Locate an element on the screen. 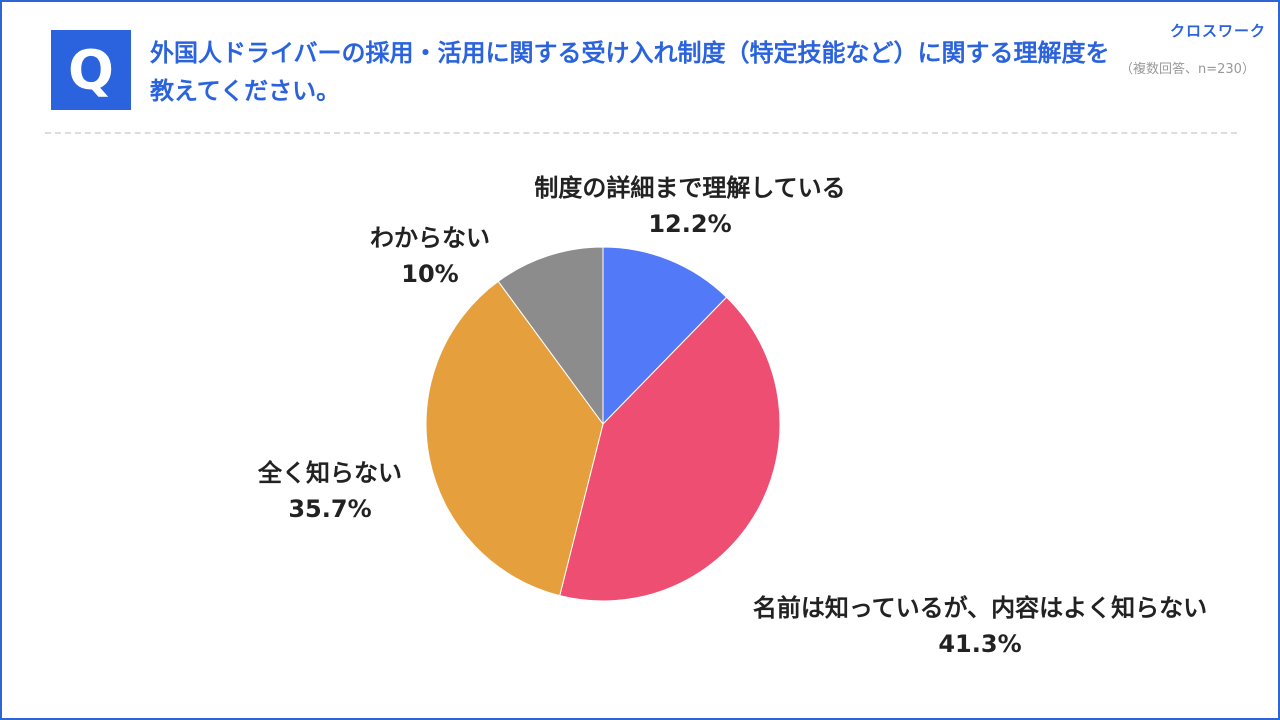 The width and height of the screenshot is (1280, 720). slice-value: 35.7% is located at coordinates (330, 509).